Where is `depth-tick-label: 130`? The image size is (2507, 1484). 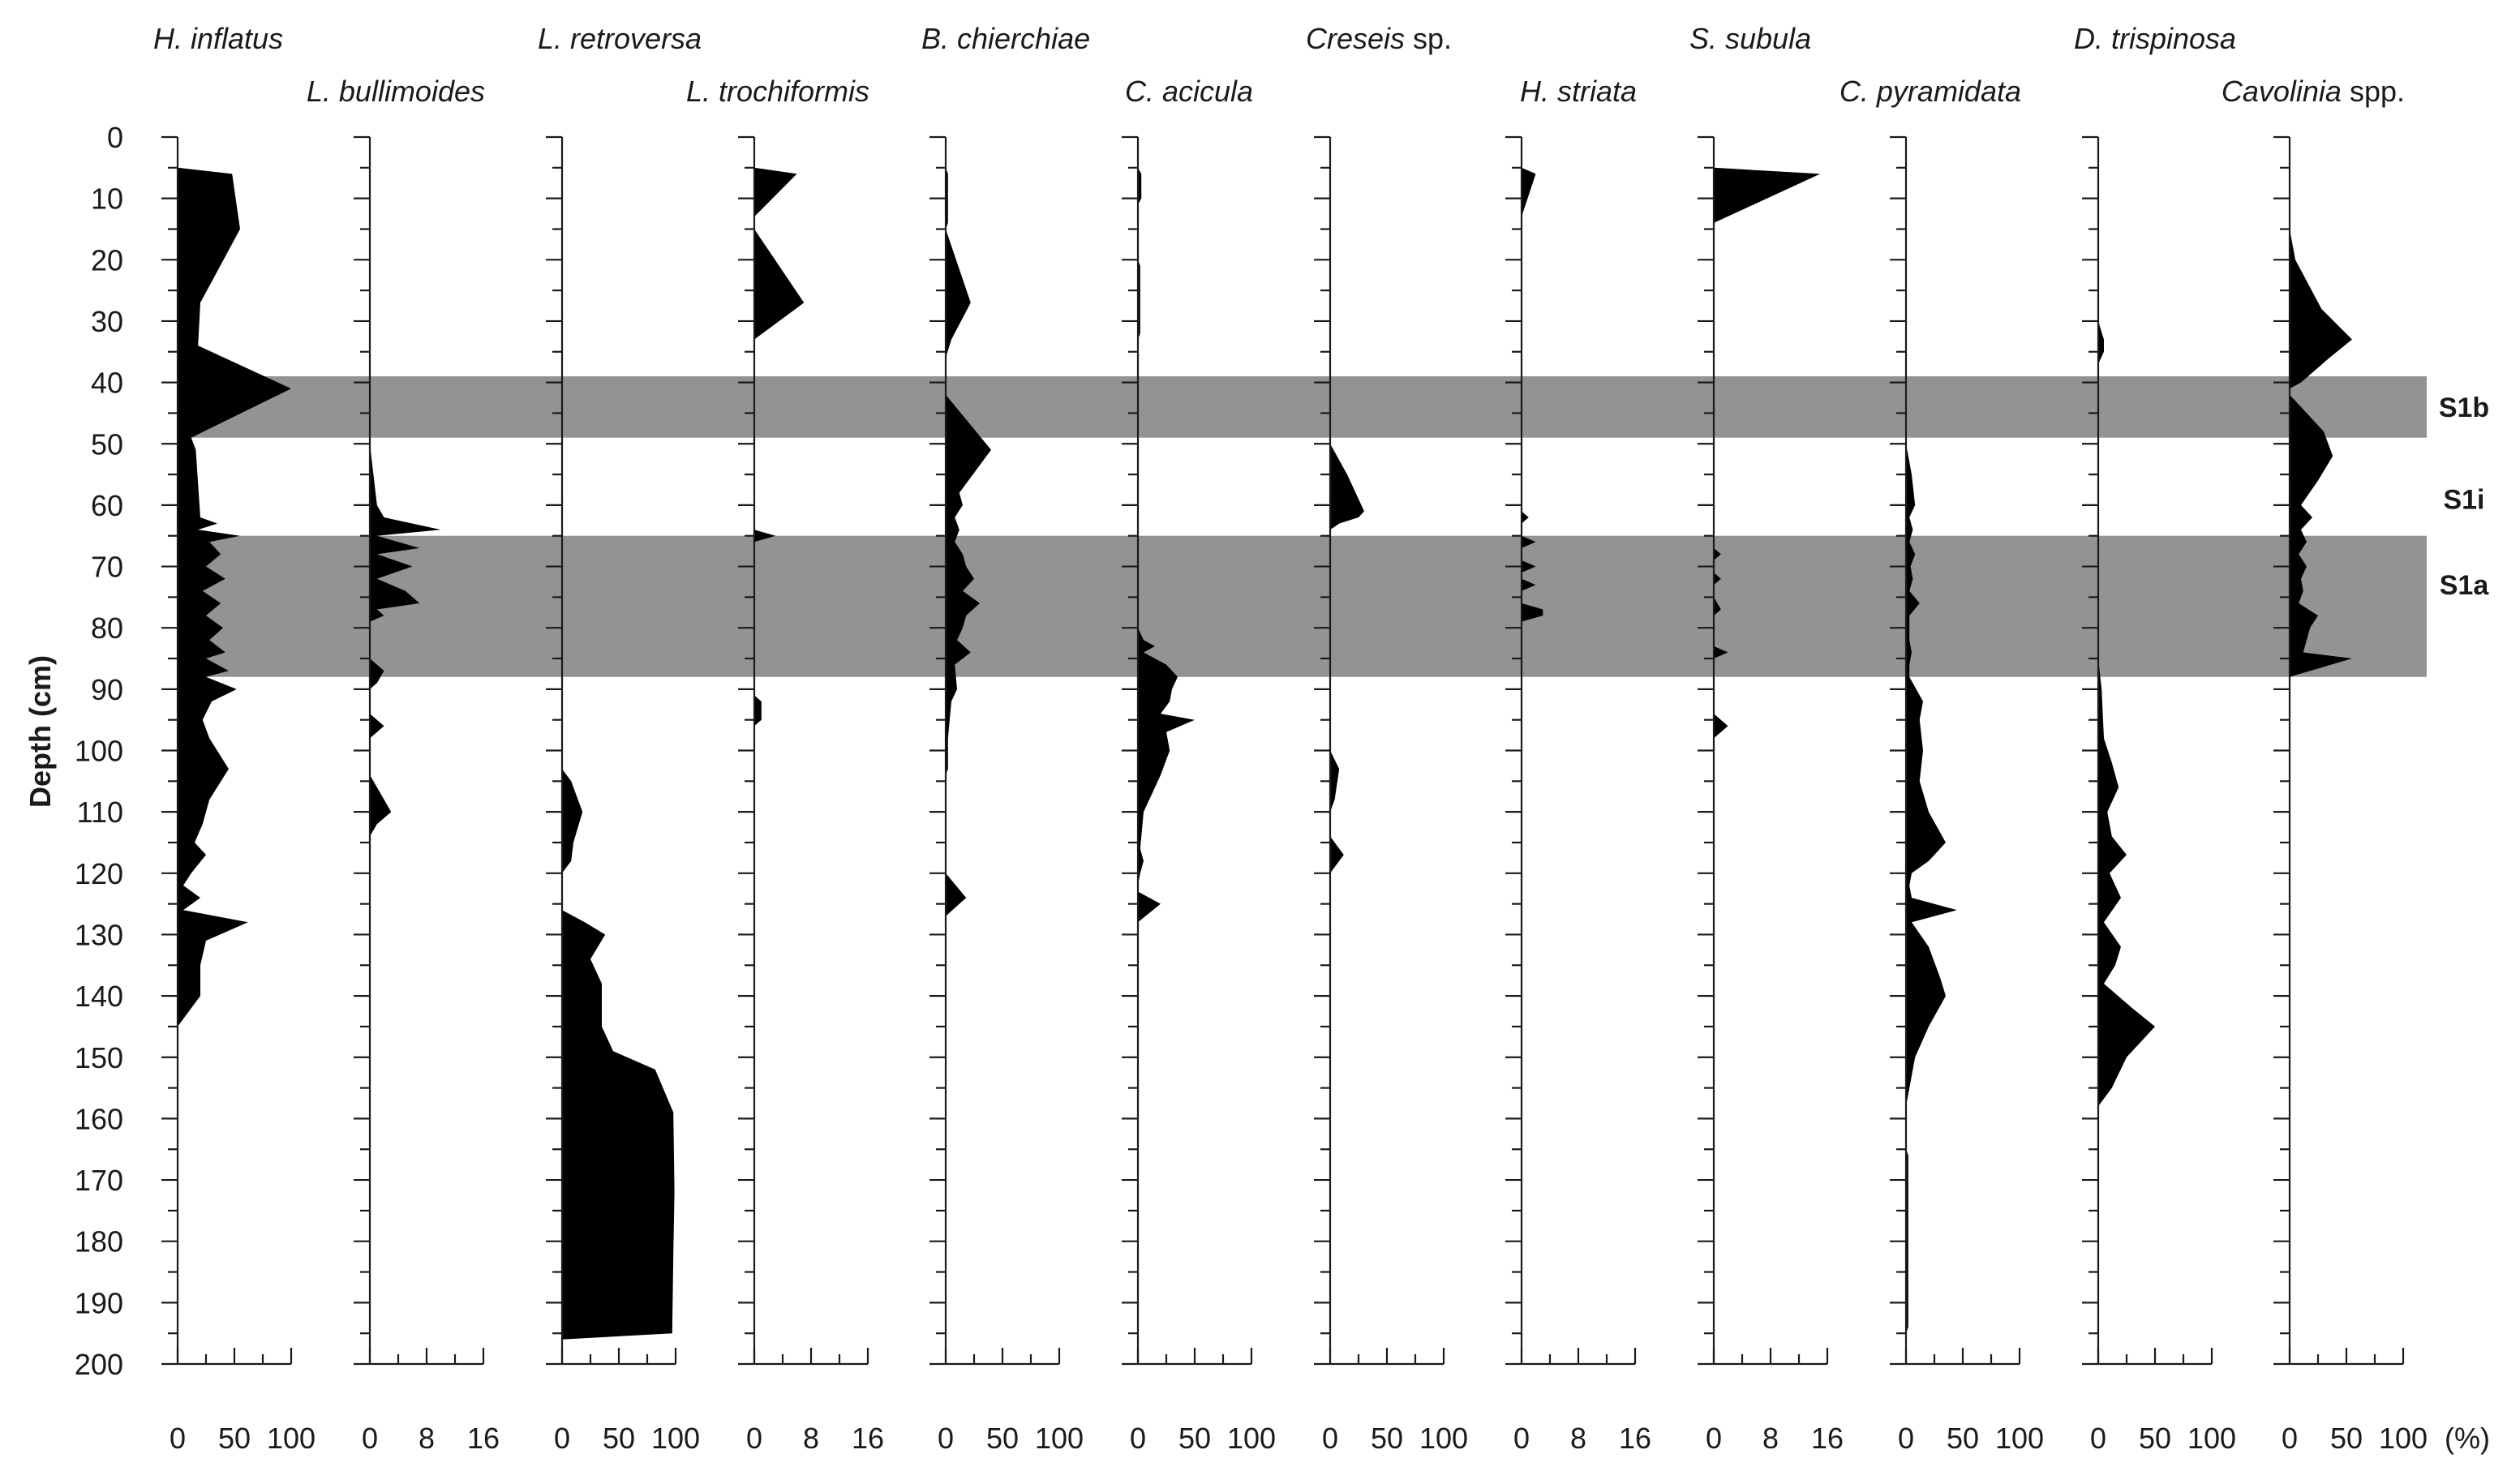
depth-tick-label: 130 is located at coordinates (99, 934).